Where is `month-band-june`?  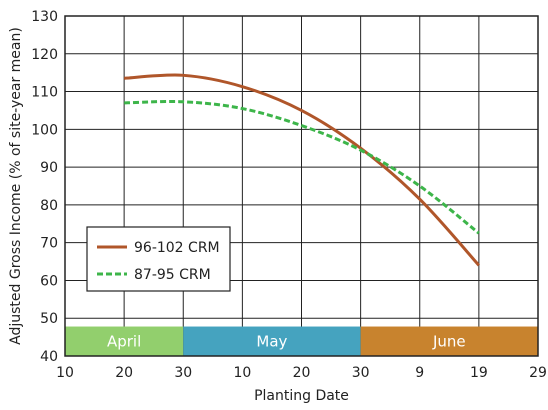 month-band-june is located at coordinates (449, 341).